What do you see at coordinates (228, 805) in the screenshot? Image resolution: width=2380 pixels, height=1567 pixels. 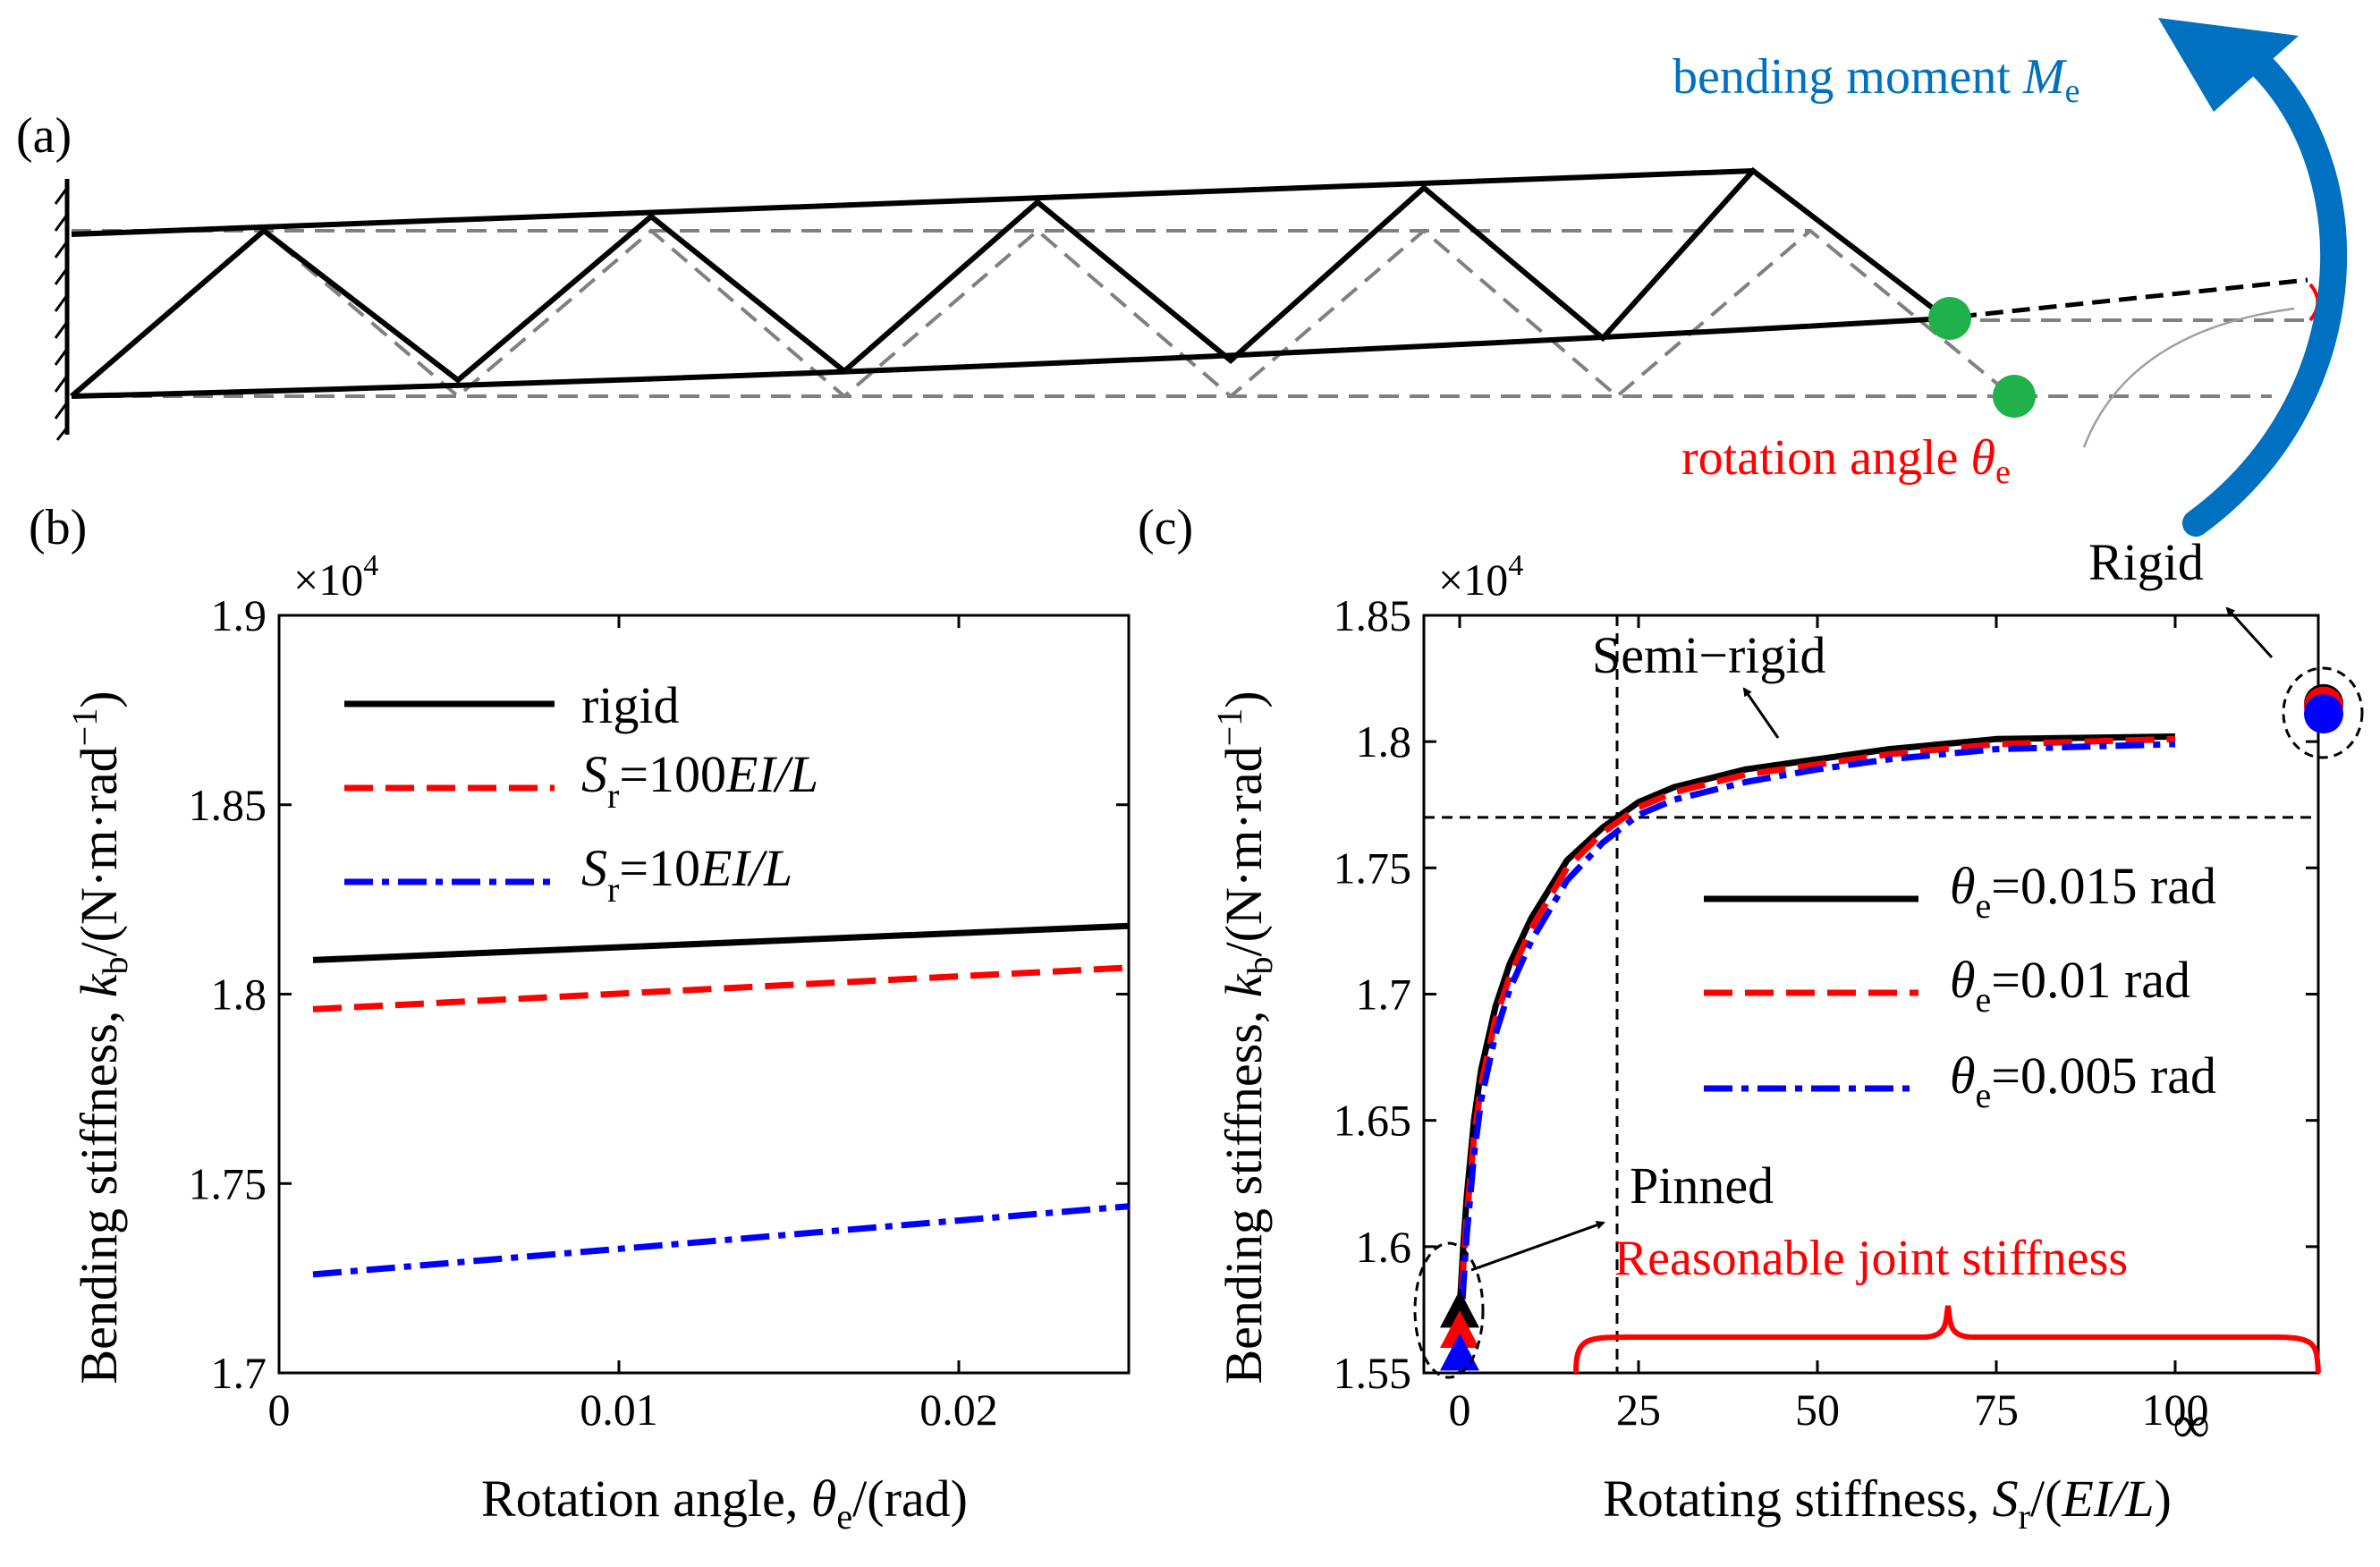 I see `b-ytick-label: 1.85` at bounding box center [228, 805].